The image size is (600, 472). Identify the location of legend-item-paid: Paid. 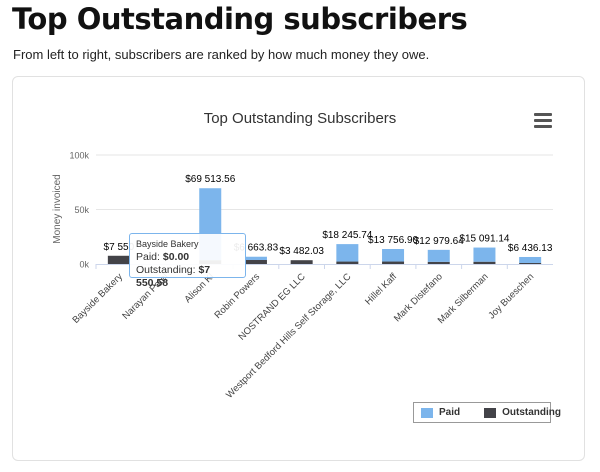
(440, 412).